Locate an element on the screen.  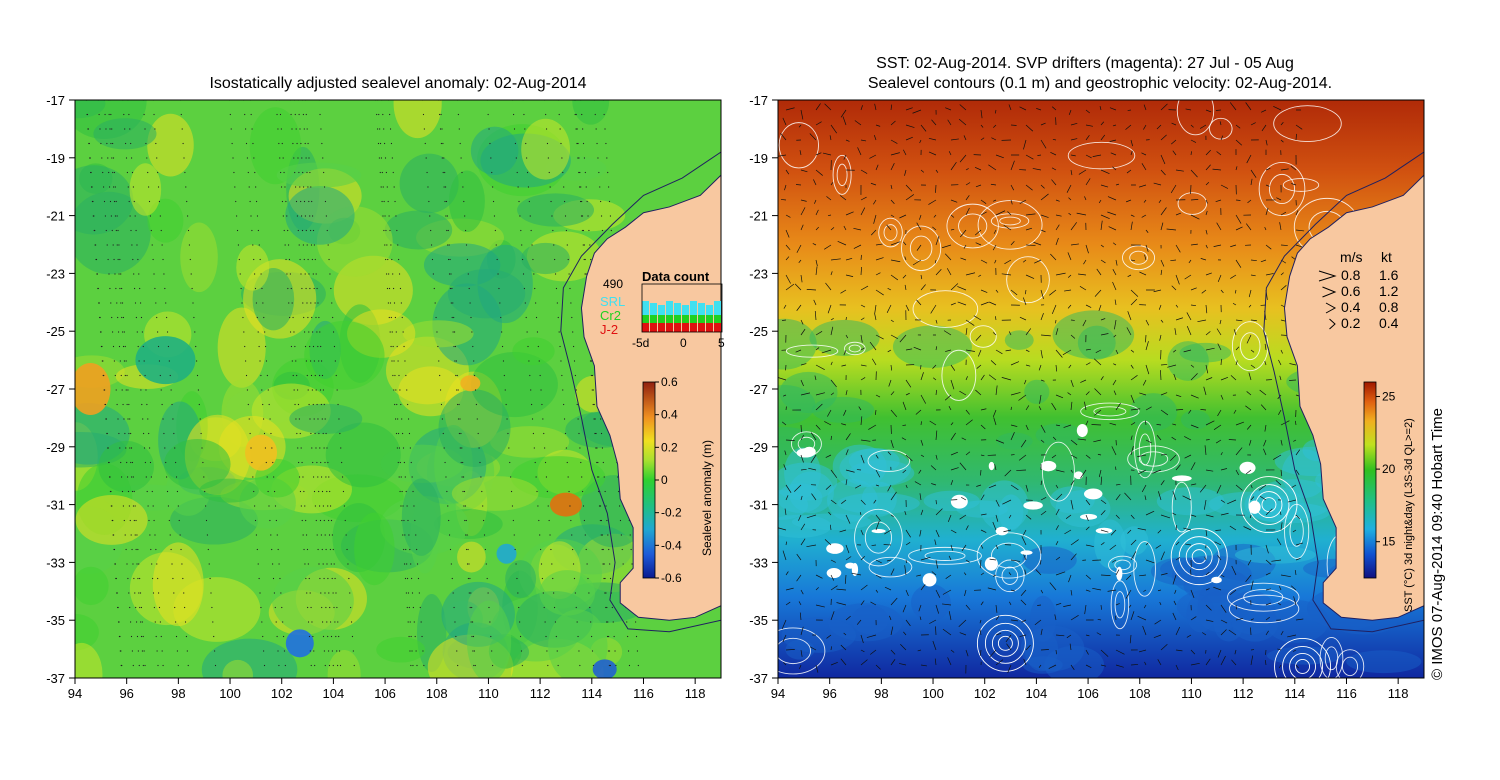
hist-bar-cr2 is located at coordinates (709, 319).